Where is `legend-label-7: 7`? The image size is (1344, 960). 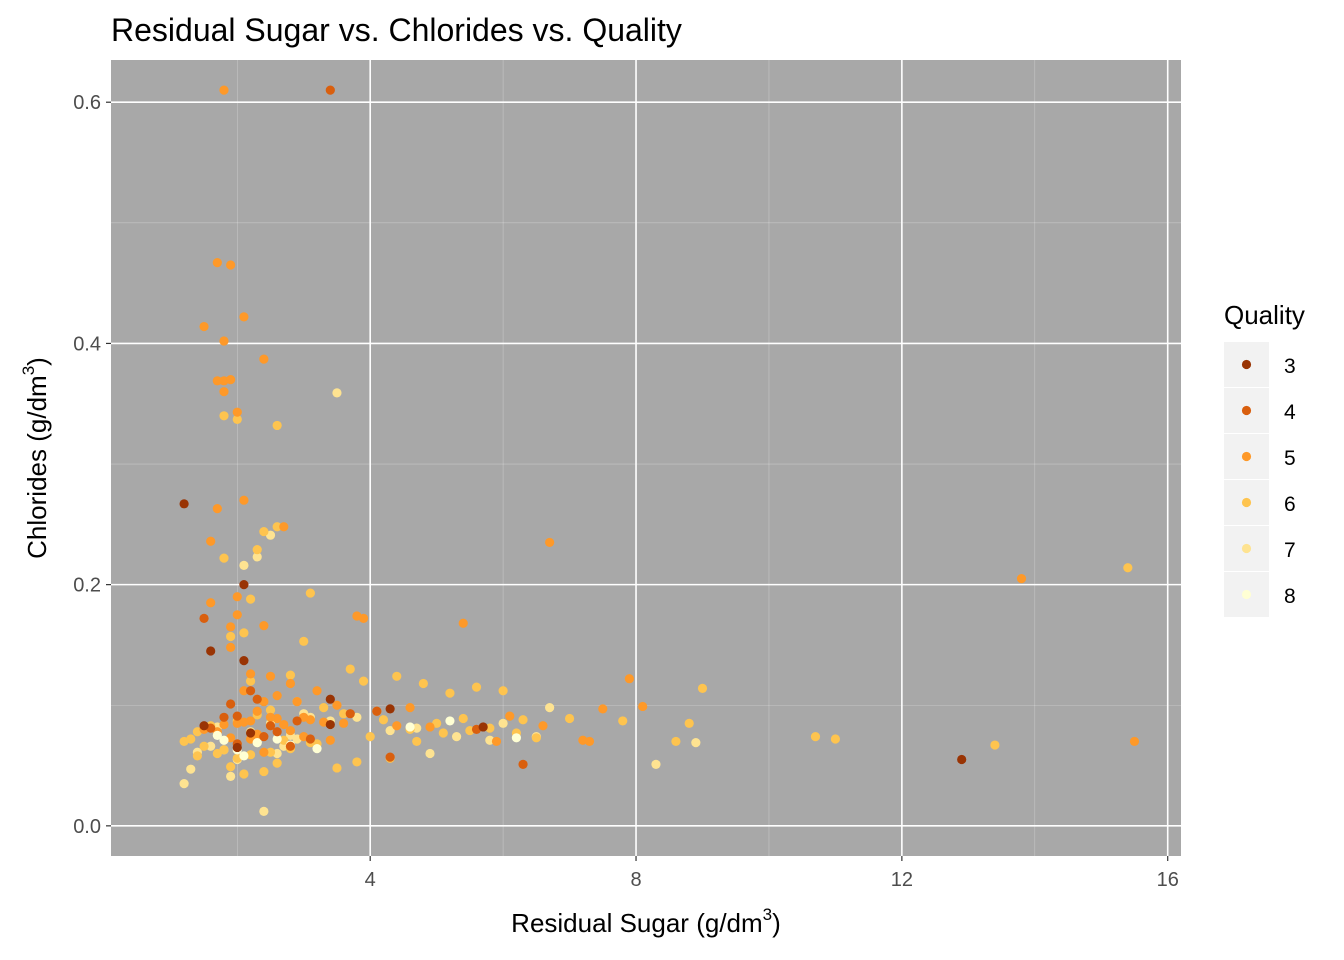 legend-label-7: 7 is located at coordinates (1290, 550).